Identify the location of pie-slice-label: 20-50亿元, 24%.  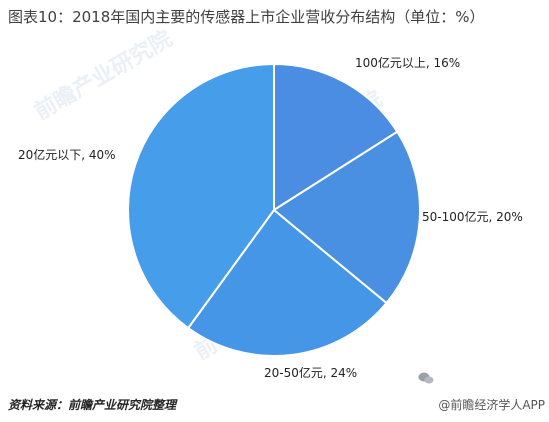
(310, 372).